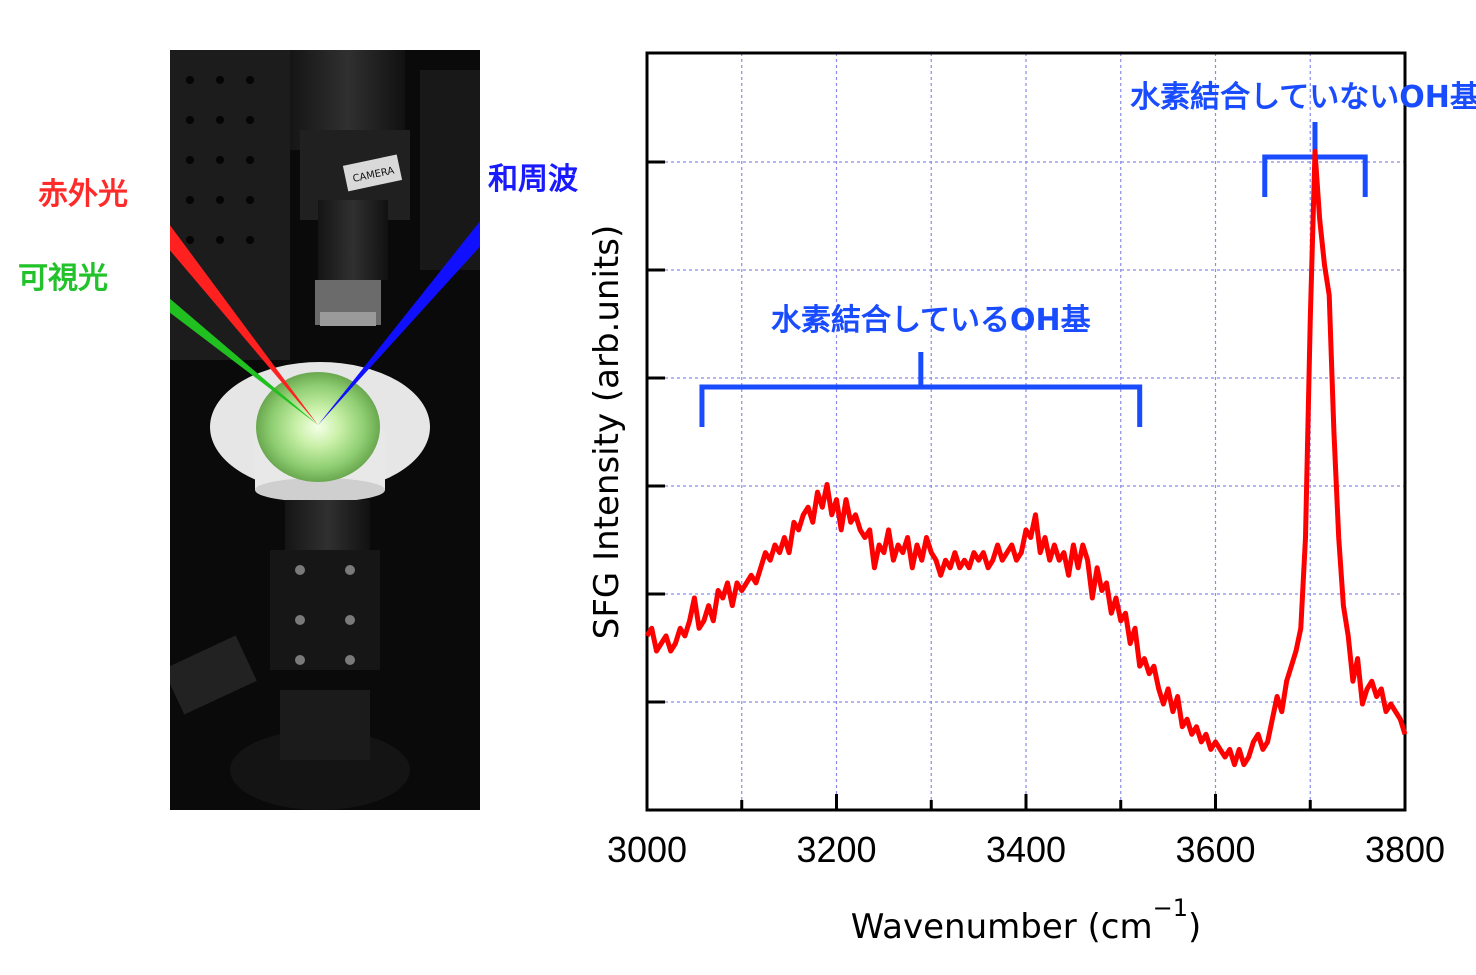 This screenshot has width=1476, height=975. I want to click on sum-frequency-beam, so click(399, 323).